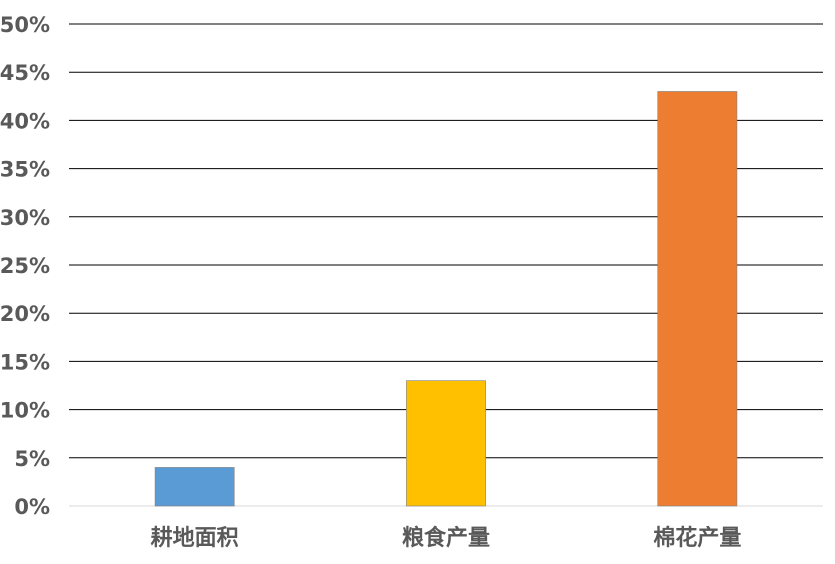 This screenshot has height=564, width=835. Describe the element at coordinates (25, 73) in the screenshot. I see `y-tick-label: 45%` at that location.